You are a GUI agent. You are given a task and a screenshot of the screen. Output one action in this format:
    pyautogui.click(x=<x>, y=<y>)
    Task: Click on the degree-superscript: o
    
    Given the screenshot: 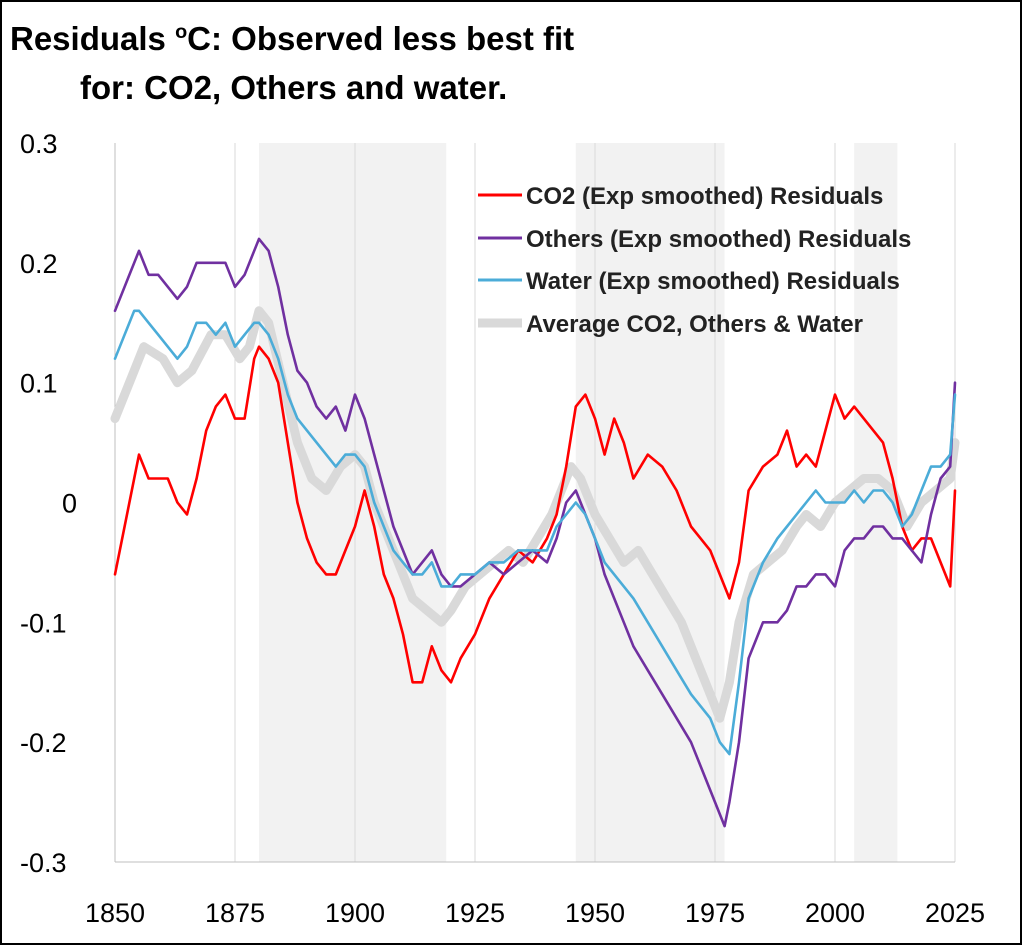 What is the action you would take?
    pyautogui.click(x=181, y=32)
    